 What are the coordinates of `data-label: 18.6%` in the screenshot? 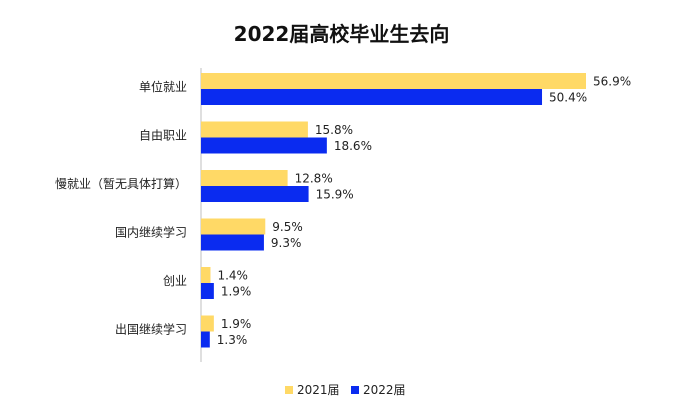 It's located at (353, 146).